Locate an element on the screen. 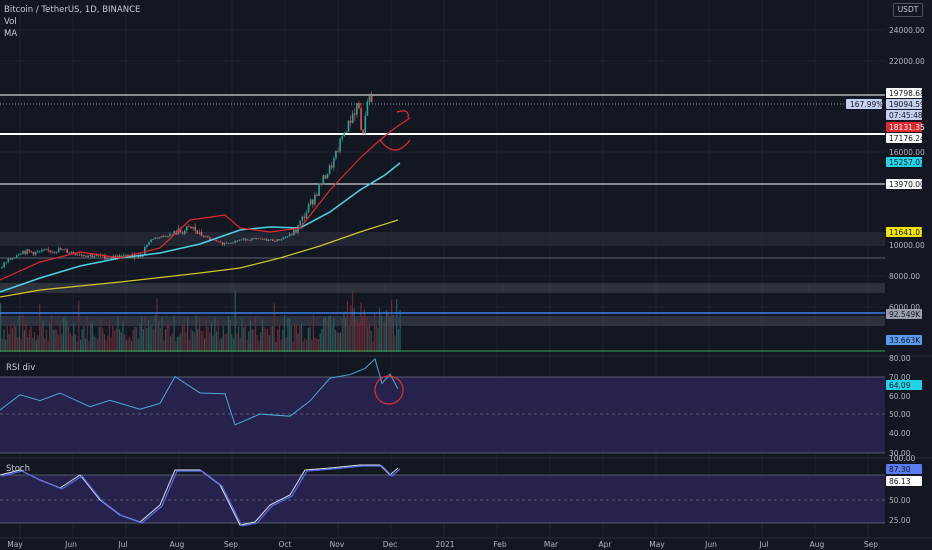  time-axis-label: Oct is located at coordinates (285, 544).